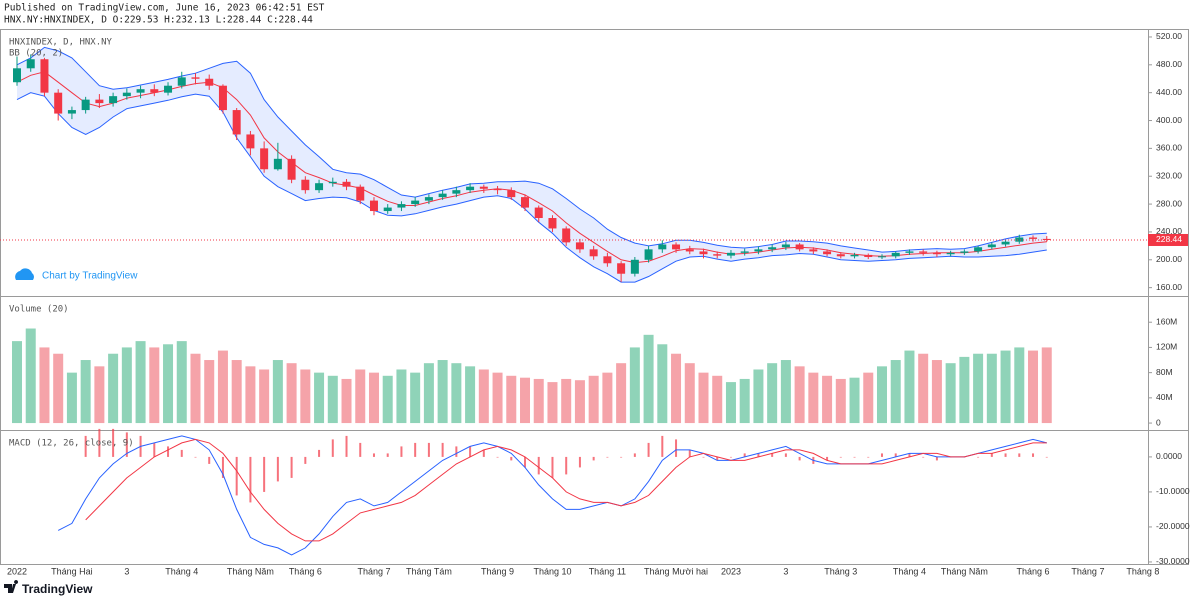 Image resolution: width=1200 pixels, height=602 pixels. Describe the element at coordinates (71, 444) in the screenshot. I see `macd-legend: MACD (12, 26, close, 9)` at that location.